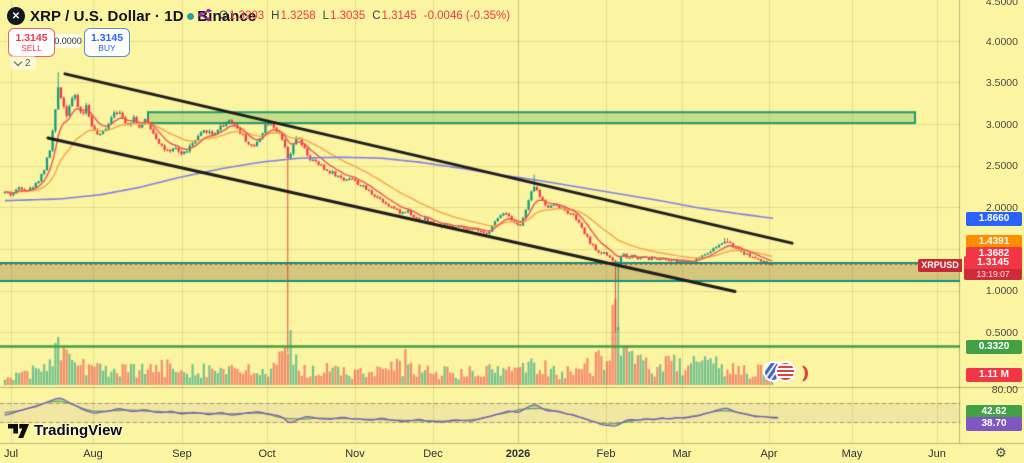 The image size is (1024, 463). What do you see at coordinates (1001, 208) in the screenshot?
I see `price-tick: 2.0000` at bounding box center [1001, 208].